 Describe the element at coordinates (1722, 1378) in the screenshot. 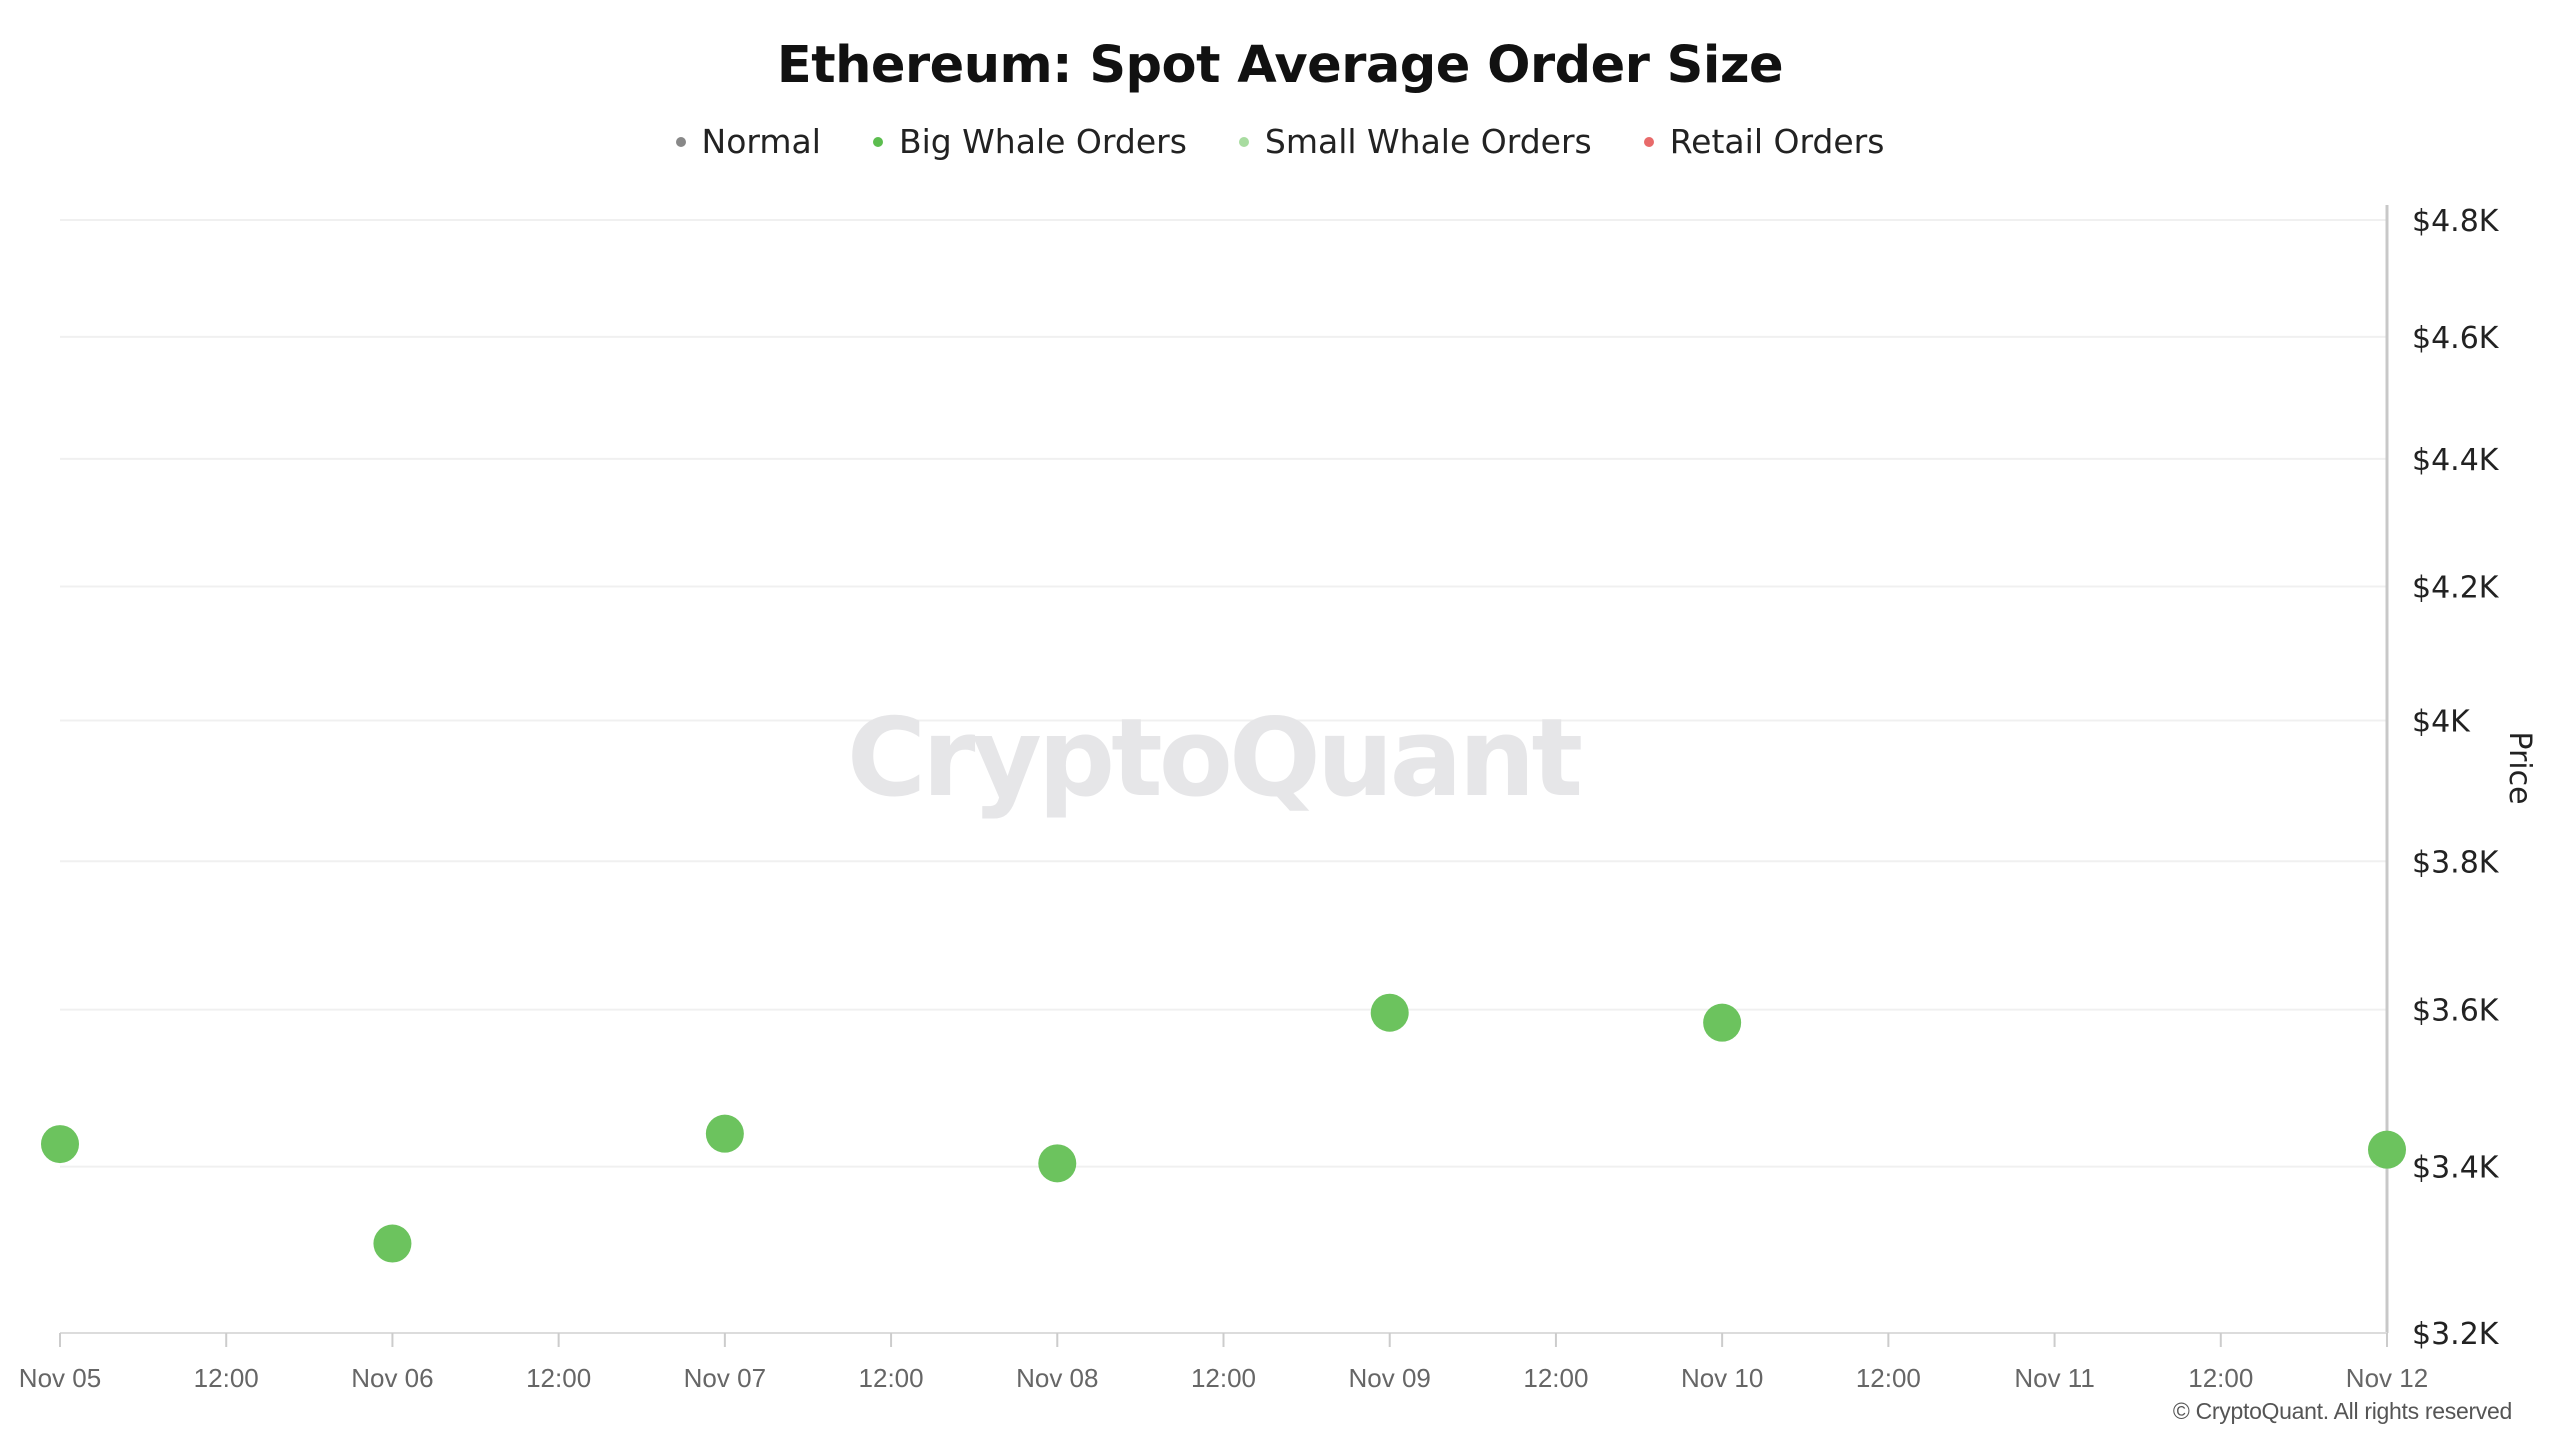

I see `x-tick-label: Nov 10` at that location.